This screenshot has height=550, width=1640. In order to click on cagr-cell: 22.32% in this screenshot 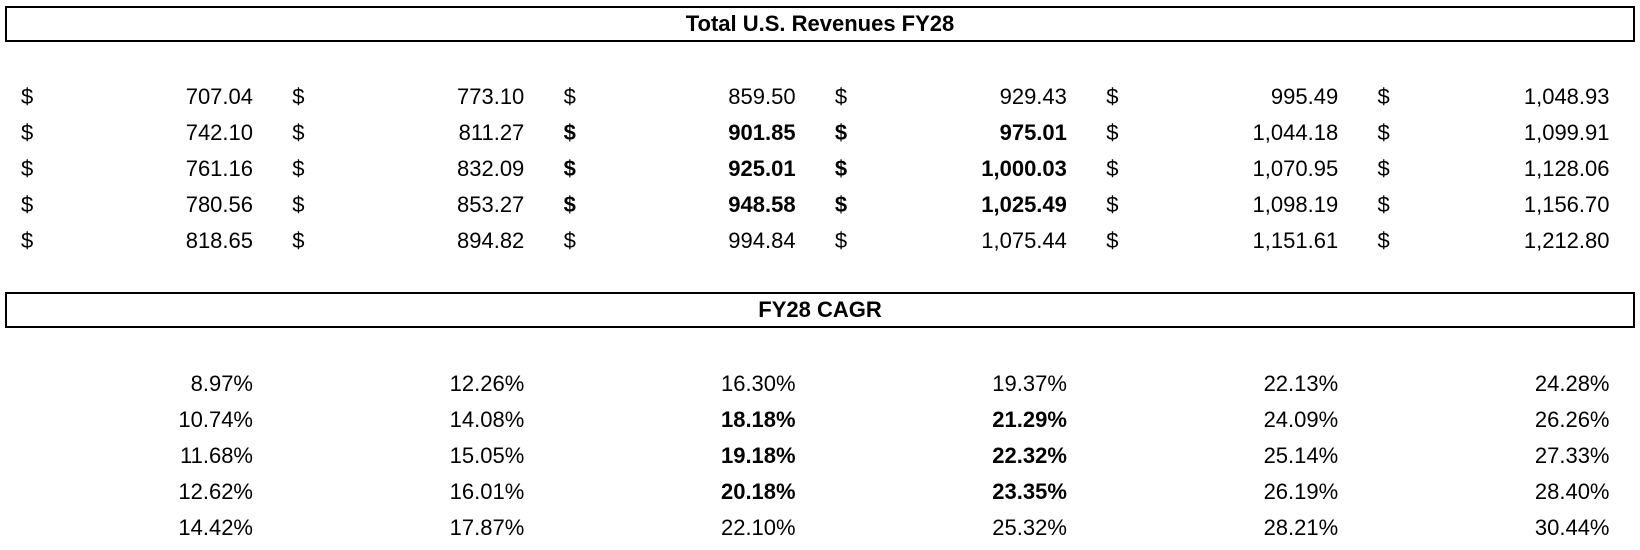, I will do `click(1029, 455)`.